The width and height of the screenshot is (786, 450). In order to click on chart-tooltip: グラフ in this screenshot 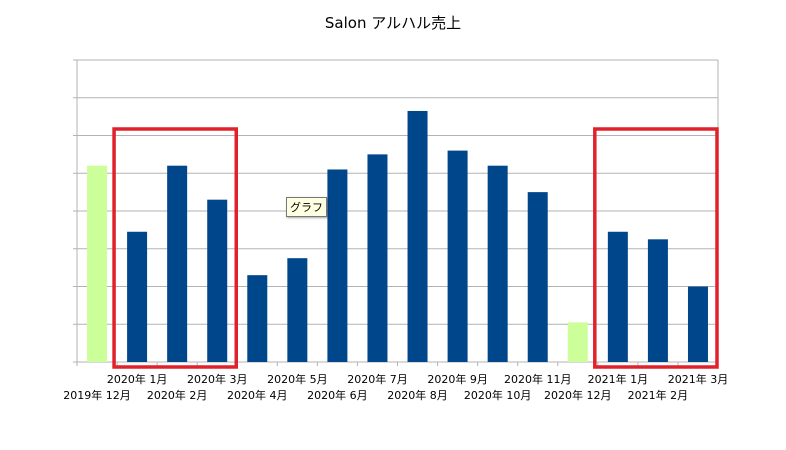, I will do `click(306, 207)`.